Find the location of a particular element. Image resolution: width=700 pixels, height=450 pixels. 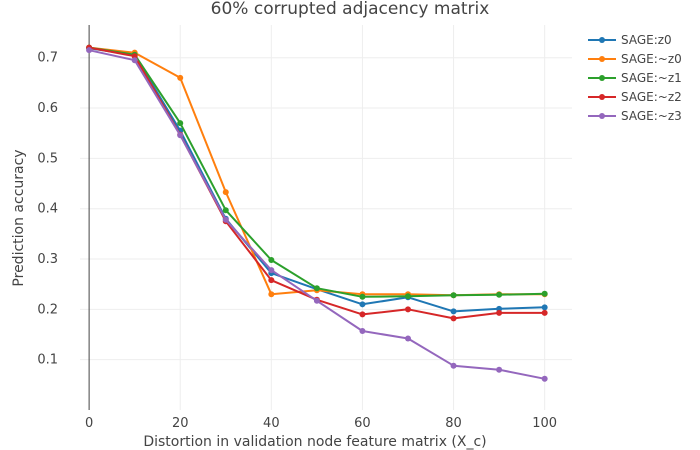

legend-item: SAGE:~z2 is located at coordinates (635, 97).